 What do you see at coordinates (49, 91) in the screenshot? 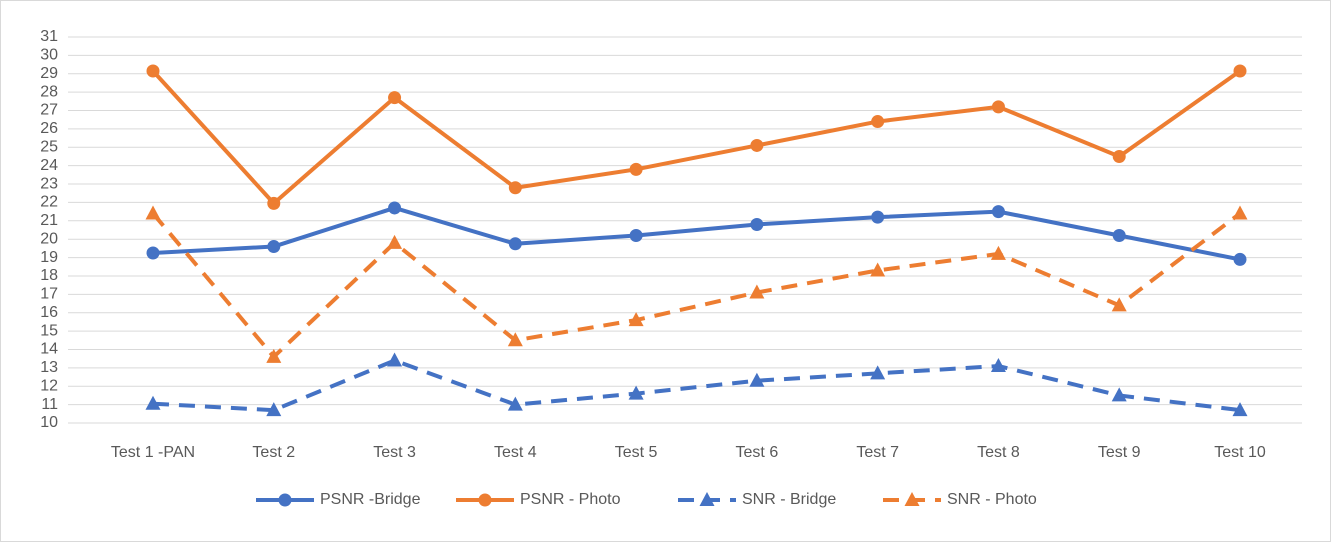
I see `y-tick-label: 28` at bounding box center [49, 91].